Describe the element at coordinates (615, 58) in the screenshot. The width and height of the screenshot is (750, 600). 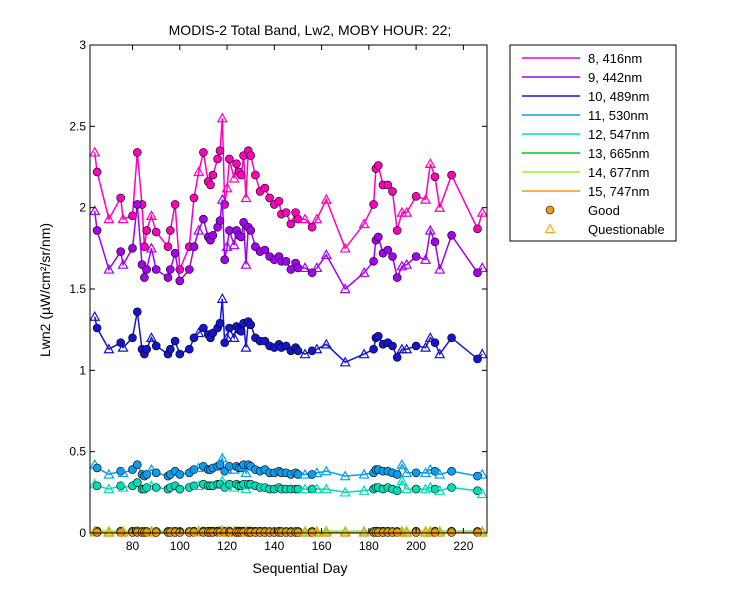
I see `legend-label: 8, 416nm` at that location.